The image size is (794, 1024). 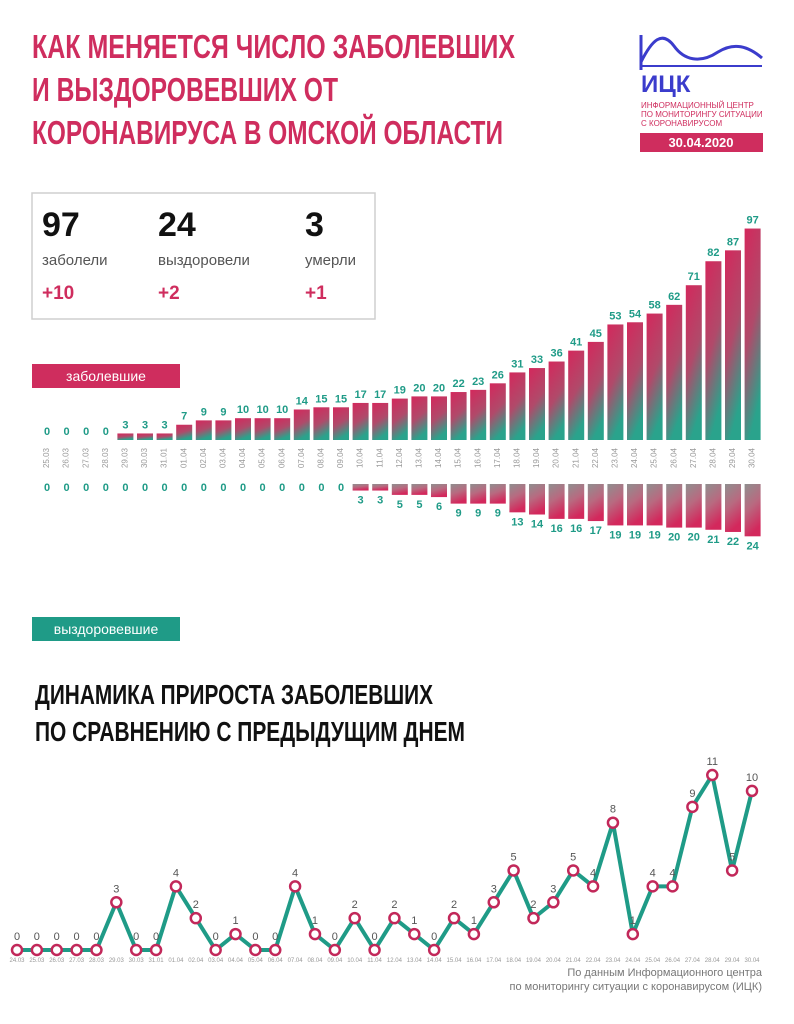 What do you see at coordinates (455, 961) in the screenshot?
I see `x-tick-label: 15.04` at bounding box center [455, 961].